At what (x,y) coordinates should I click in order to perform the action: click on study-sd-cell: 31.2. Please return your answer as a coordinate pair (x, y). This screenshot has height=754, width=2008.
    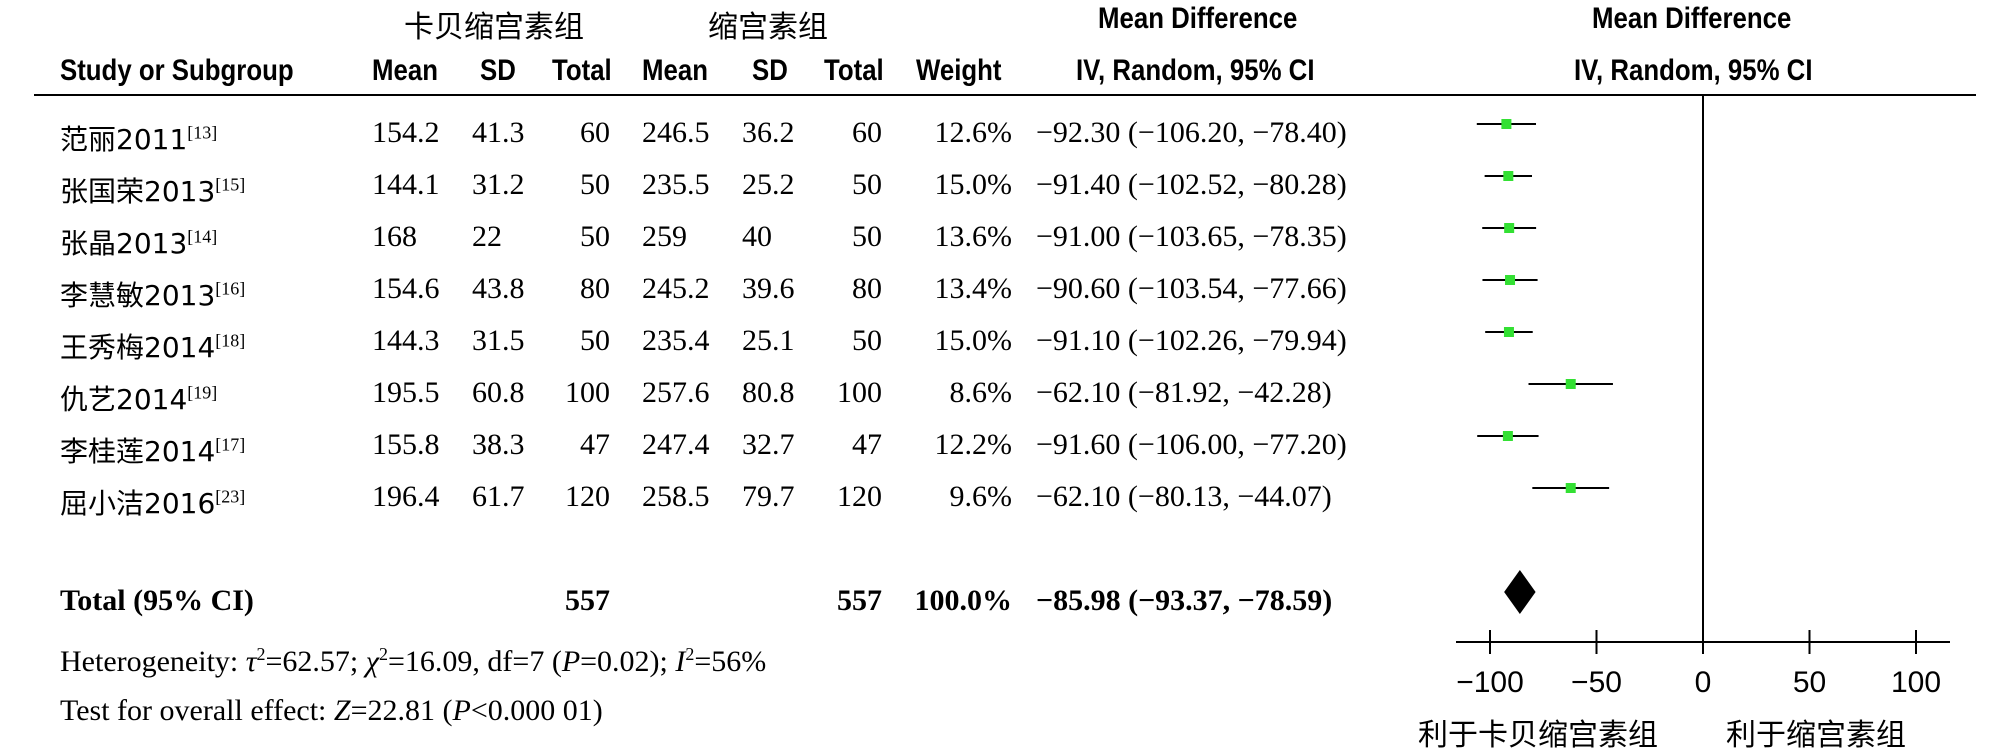
    Looking at the image, I should click on (498, 184).